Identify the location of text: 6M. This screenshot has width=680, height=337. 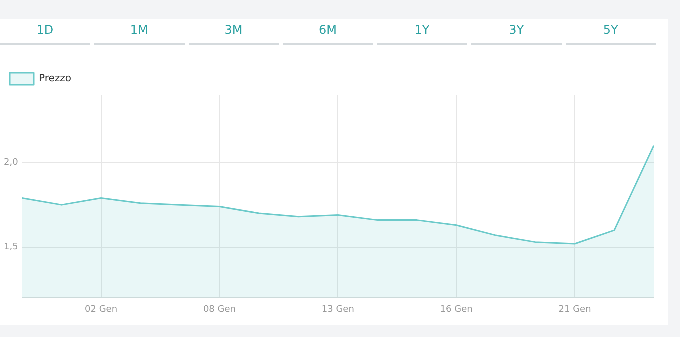
(328, 32).